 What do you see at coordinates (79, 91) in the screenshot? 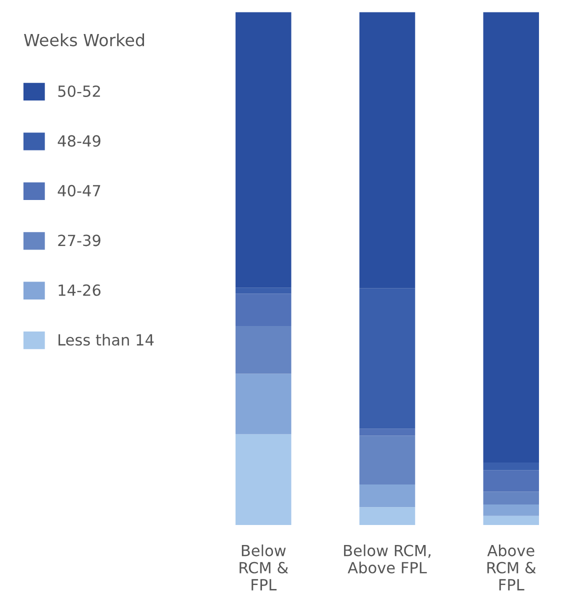
I see `legend-label: 50-52` at bounding box center [79, 91].